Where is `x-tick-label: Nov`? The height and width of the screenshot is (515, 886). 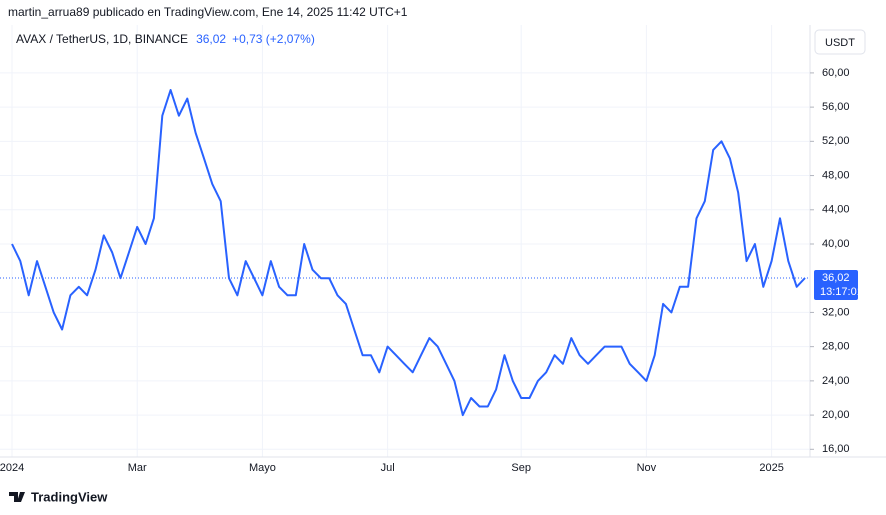
x-tick-label: Nov is located at coordinates (647, 468).